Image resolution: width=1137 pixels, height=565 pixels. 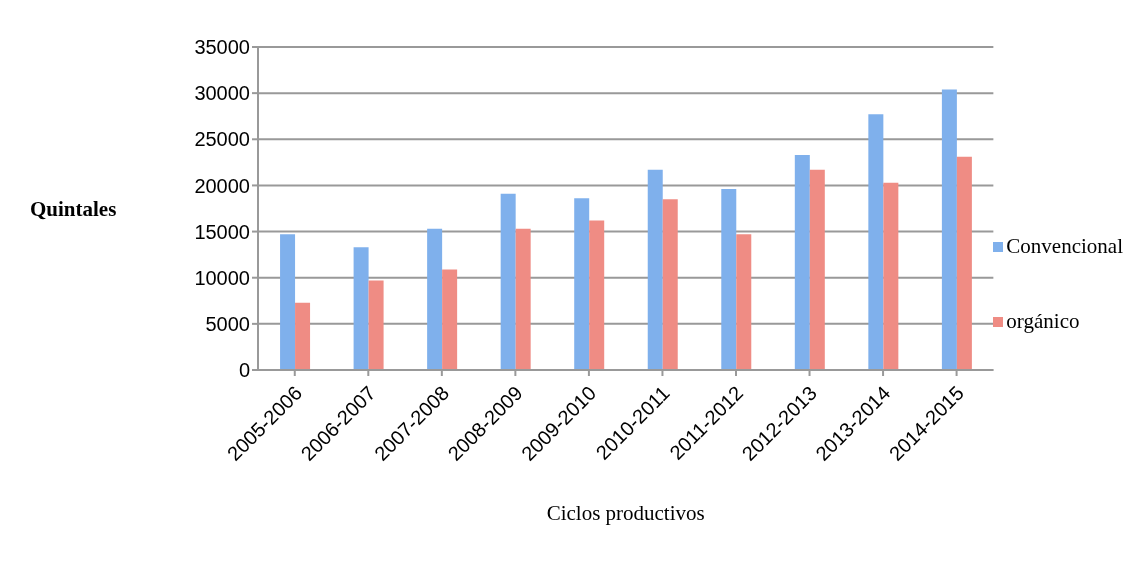 I want to click on y-tick-label: 5000, so click(x=227, y=323).